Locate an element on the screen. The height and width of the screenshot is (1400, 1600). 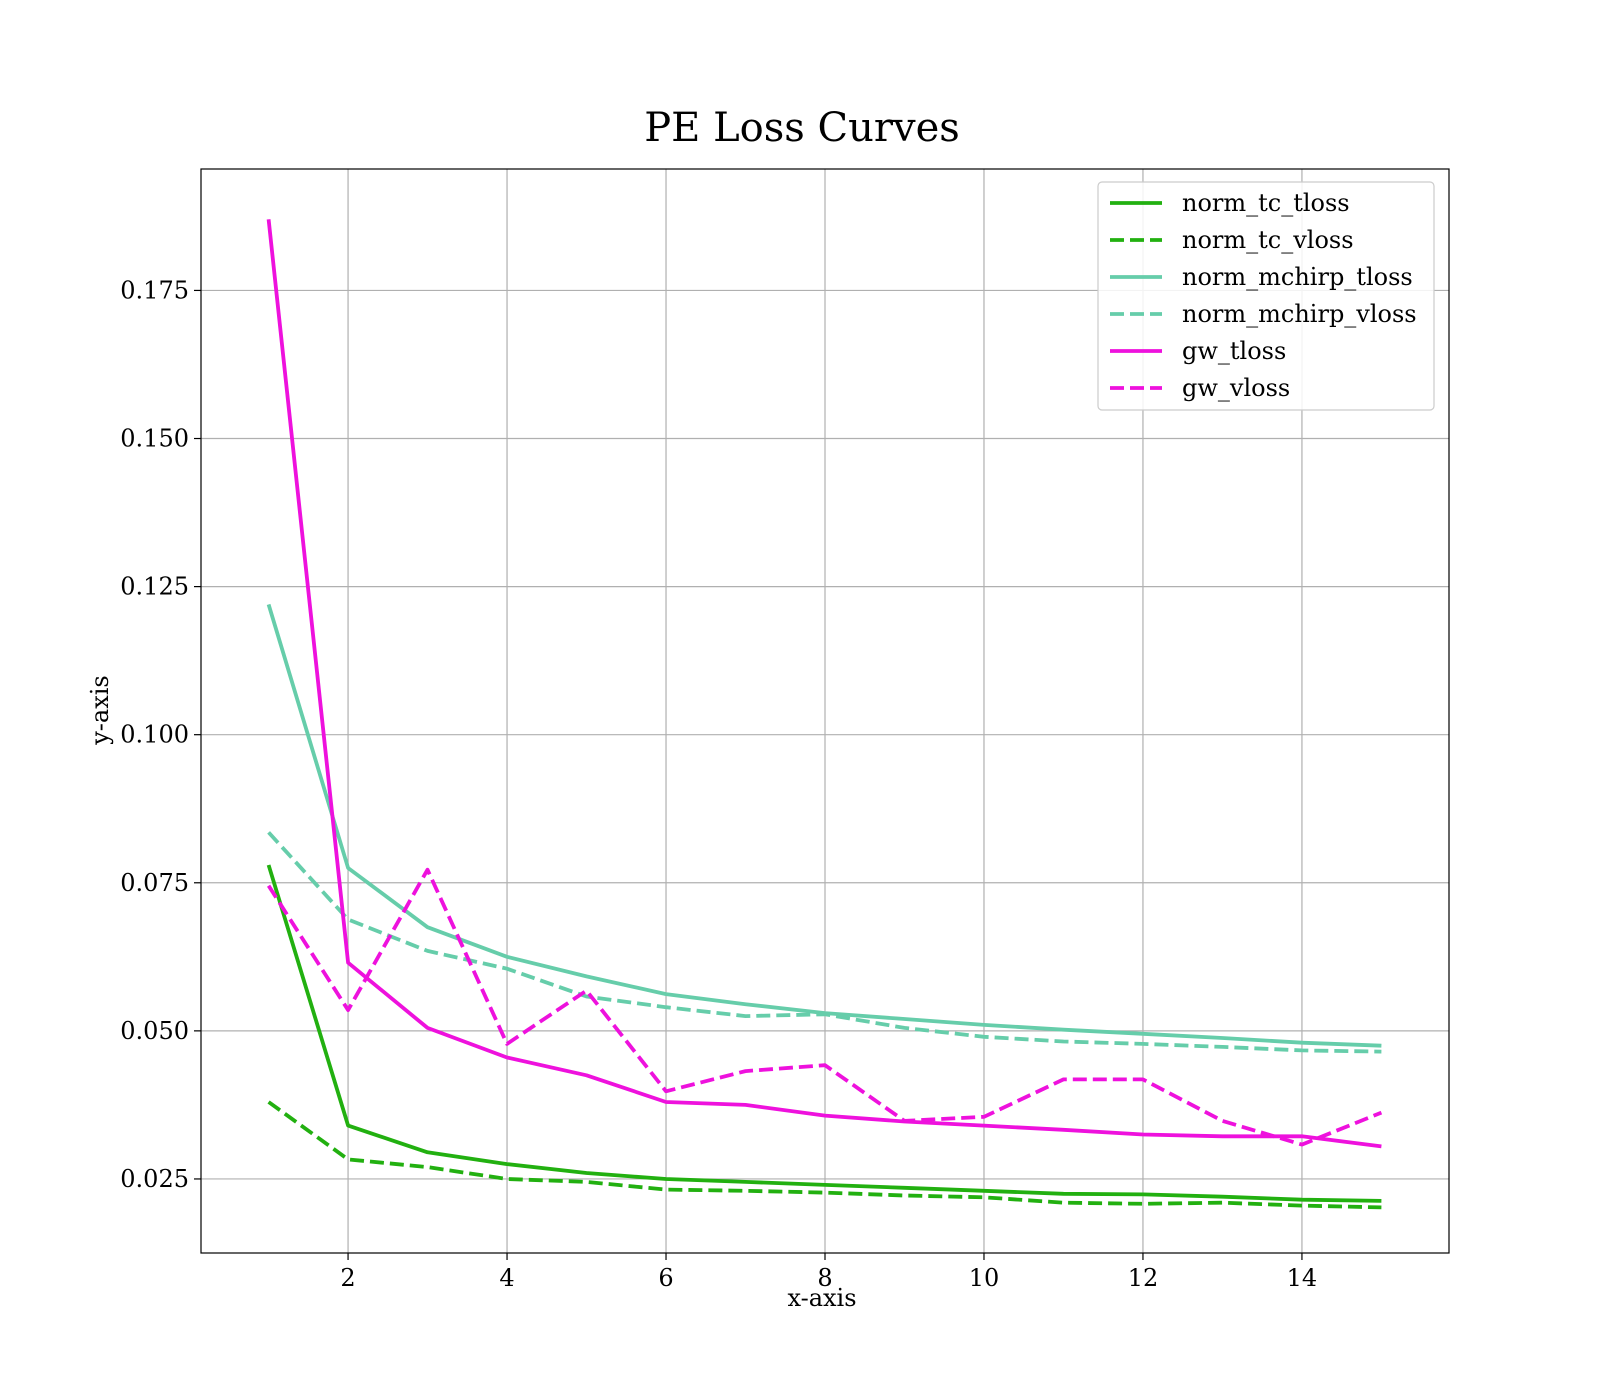
x-axis-ticks: 2 4 6 8 10 12 14 is located at coordinates (828, 1272).